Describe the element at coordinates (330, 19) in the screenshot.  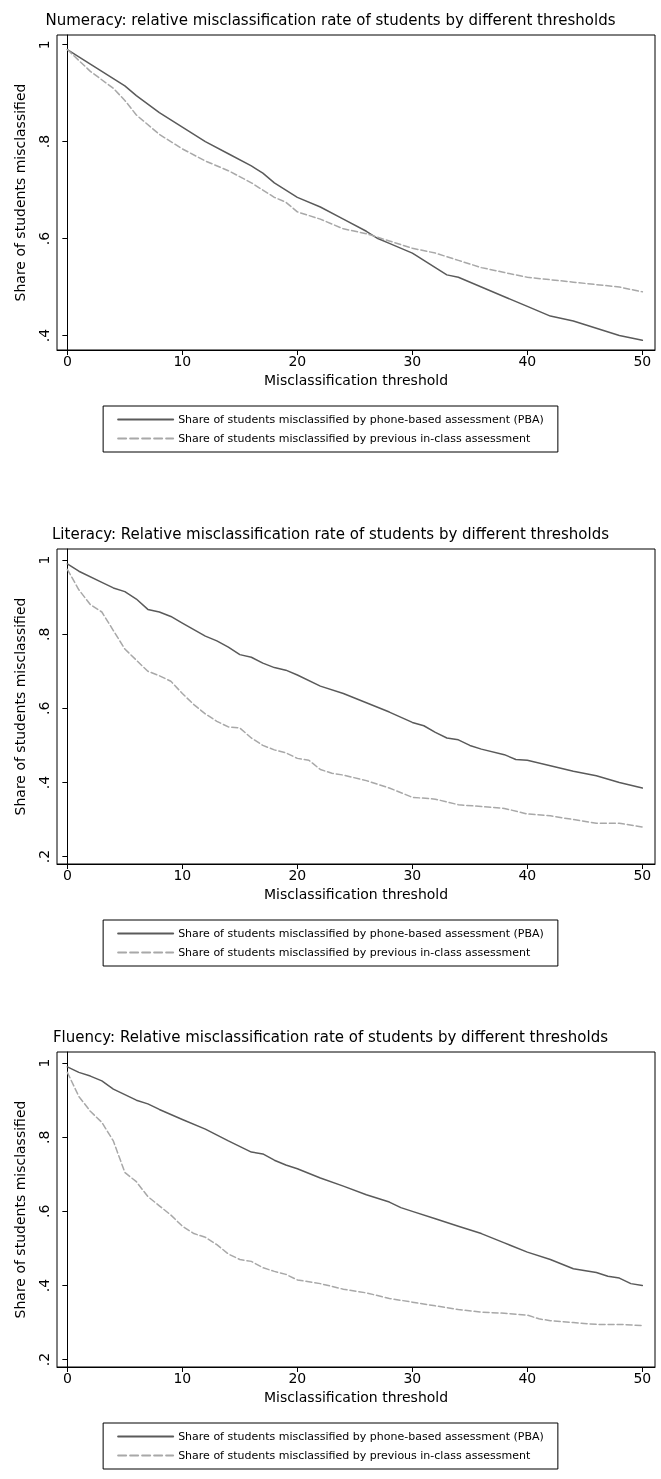
I see `chart-title: Numeracy: relative misclassification rate of students by different thresholds` at that location.